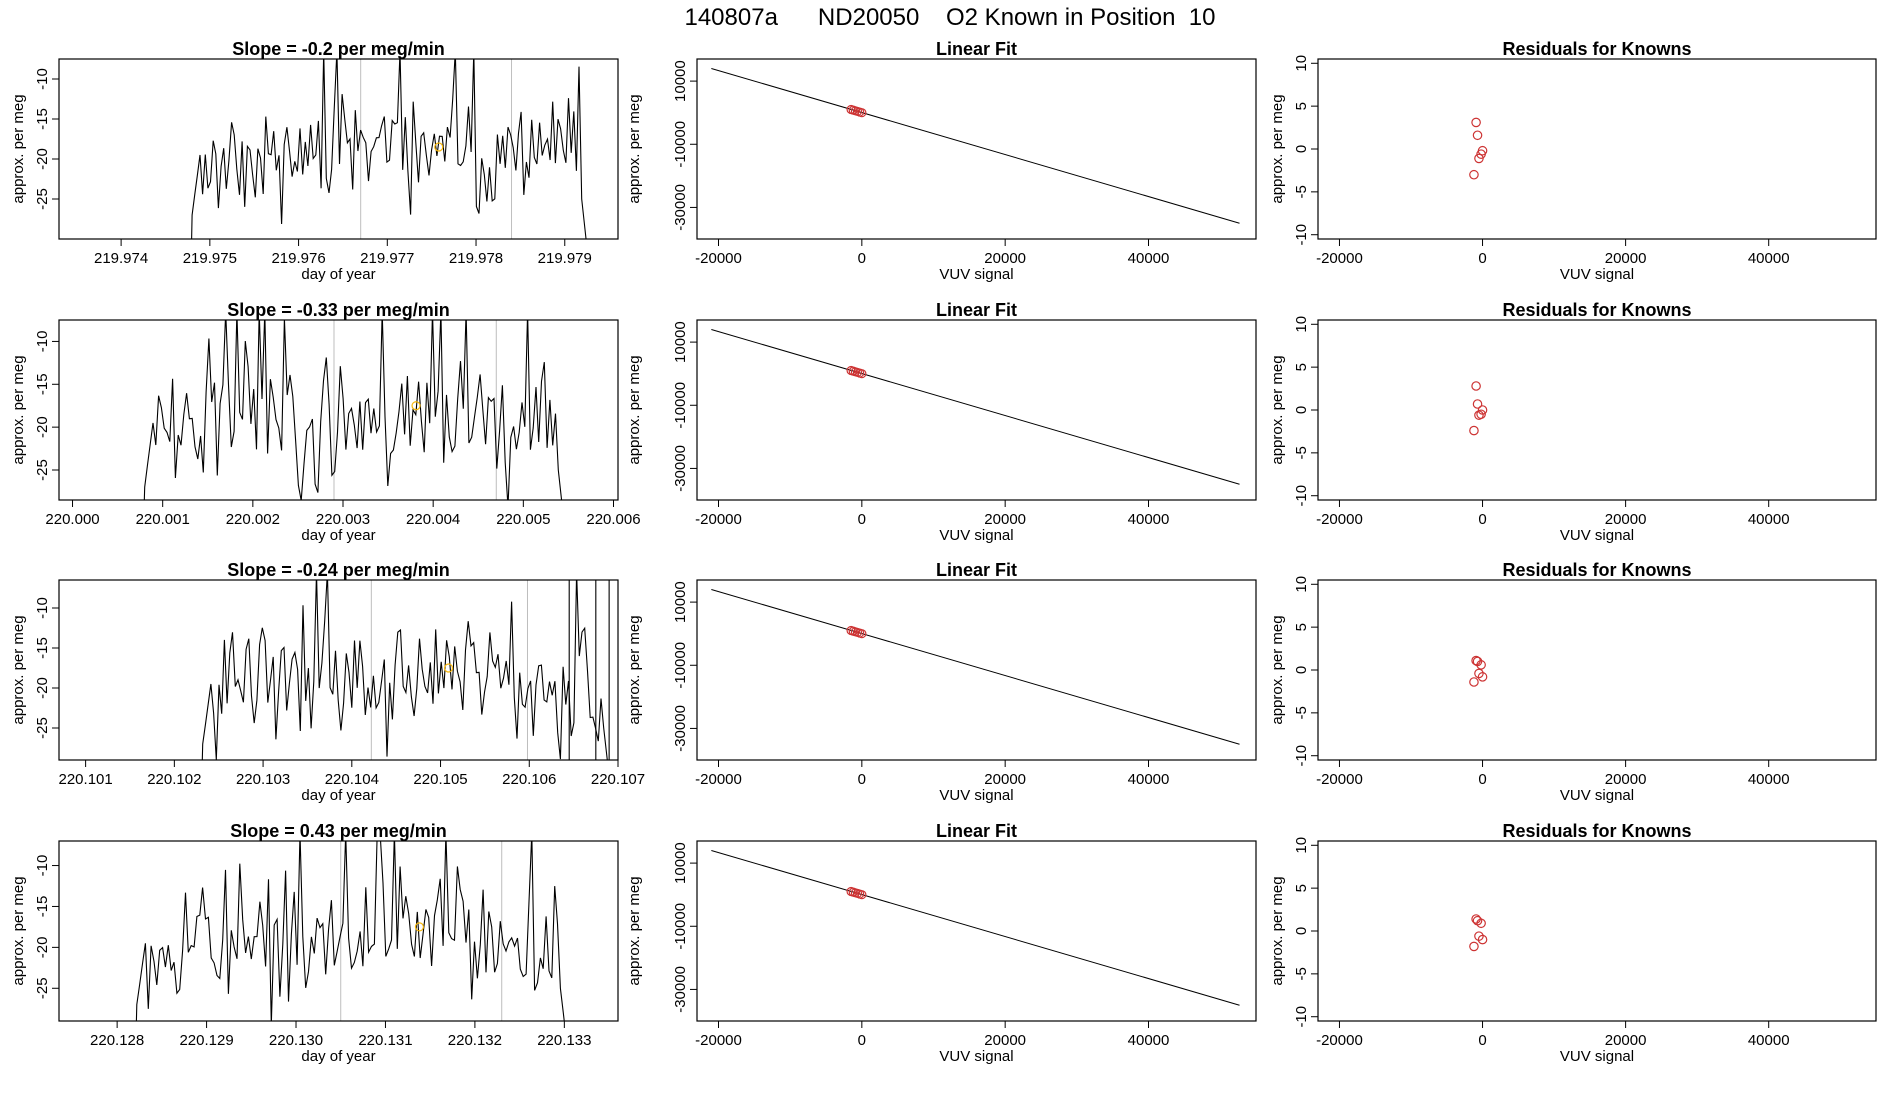 This screenshot has width=1900, height=1100. I want to click on y-tick-label: -25, so click(42, 470).